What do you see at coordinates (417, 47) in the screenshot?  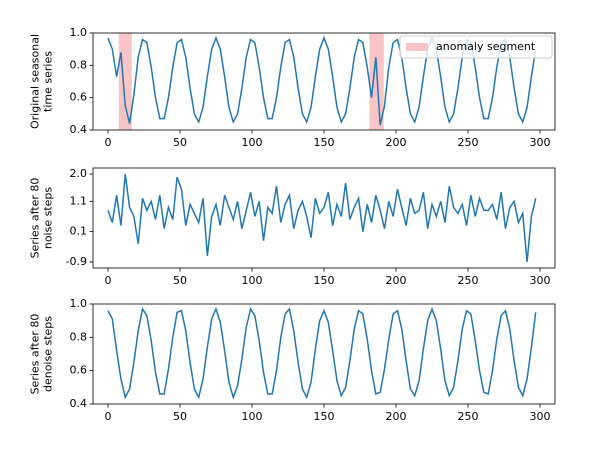 I see `legend-swatch` at bounding box center [417, 47].